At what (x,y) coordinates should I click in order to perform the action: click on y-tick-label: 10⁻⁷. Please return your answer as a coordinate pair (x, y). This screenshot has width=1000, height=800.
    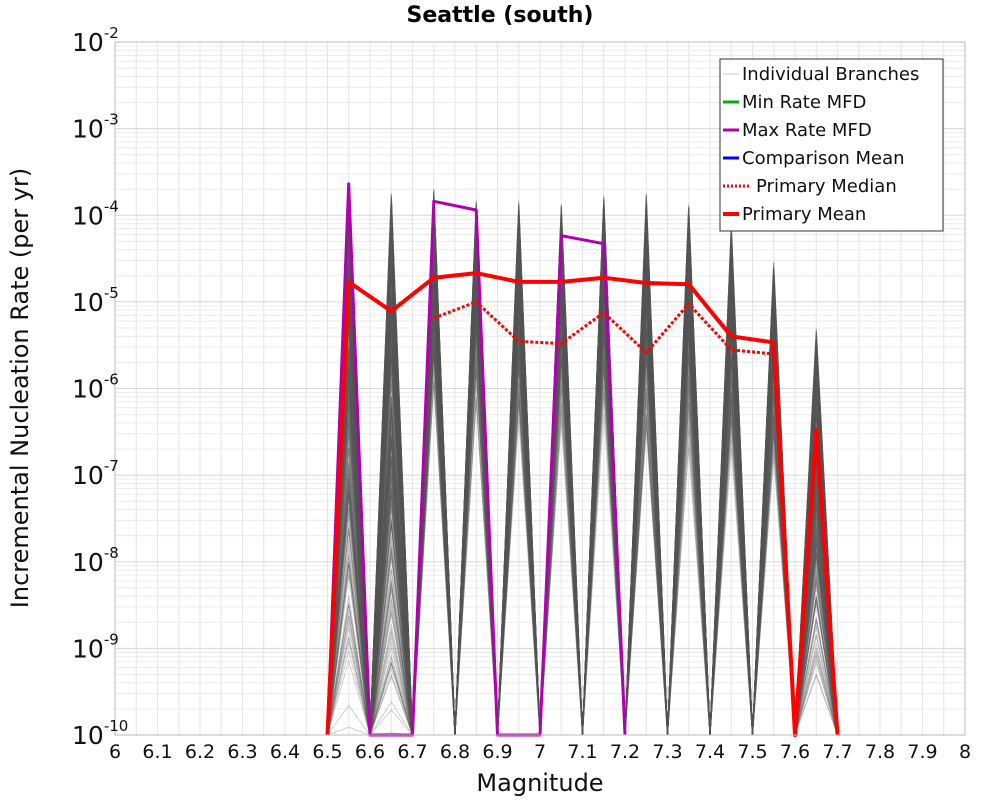
    Looking at the image, I should click on (95, 473).